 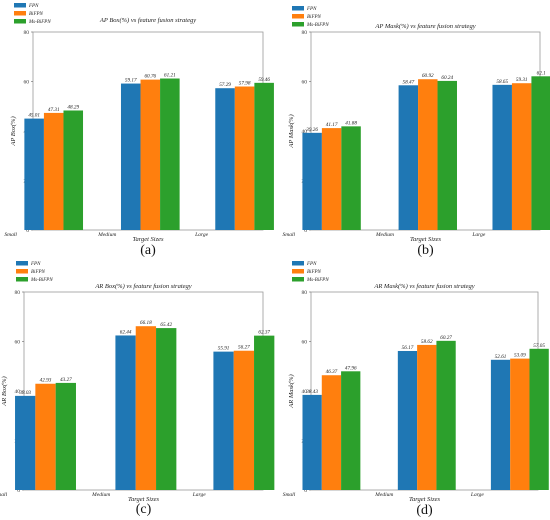 What do you see at coordinates (4, 391) in the screenshot?
I see `y-axis-label: AR Box(%)` at bounding box center [4, 391].